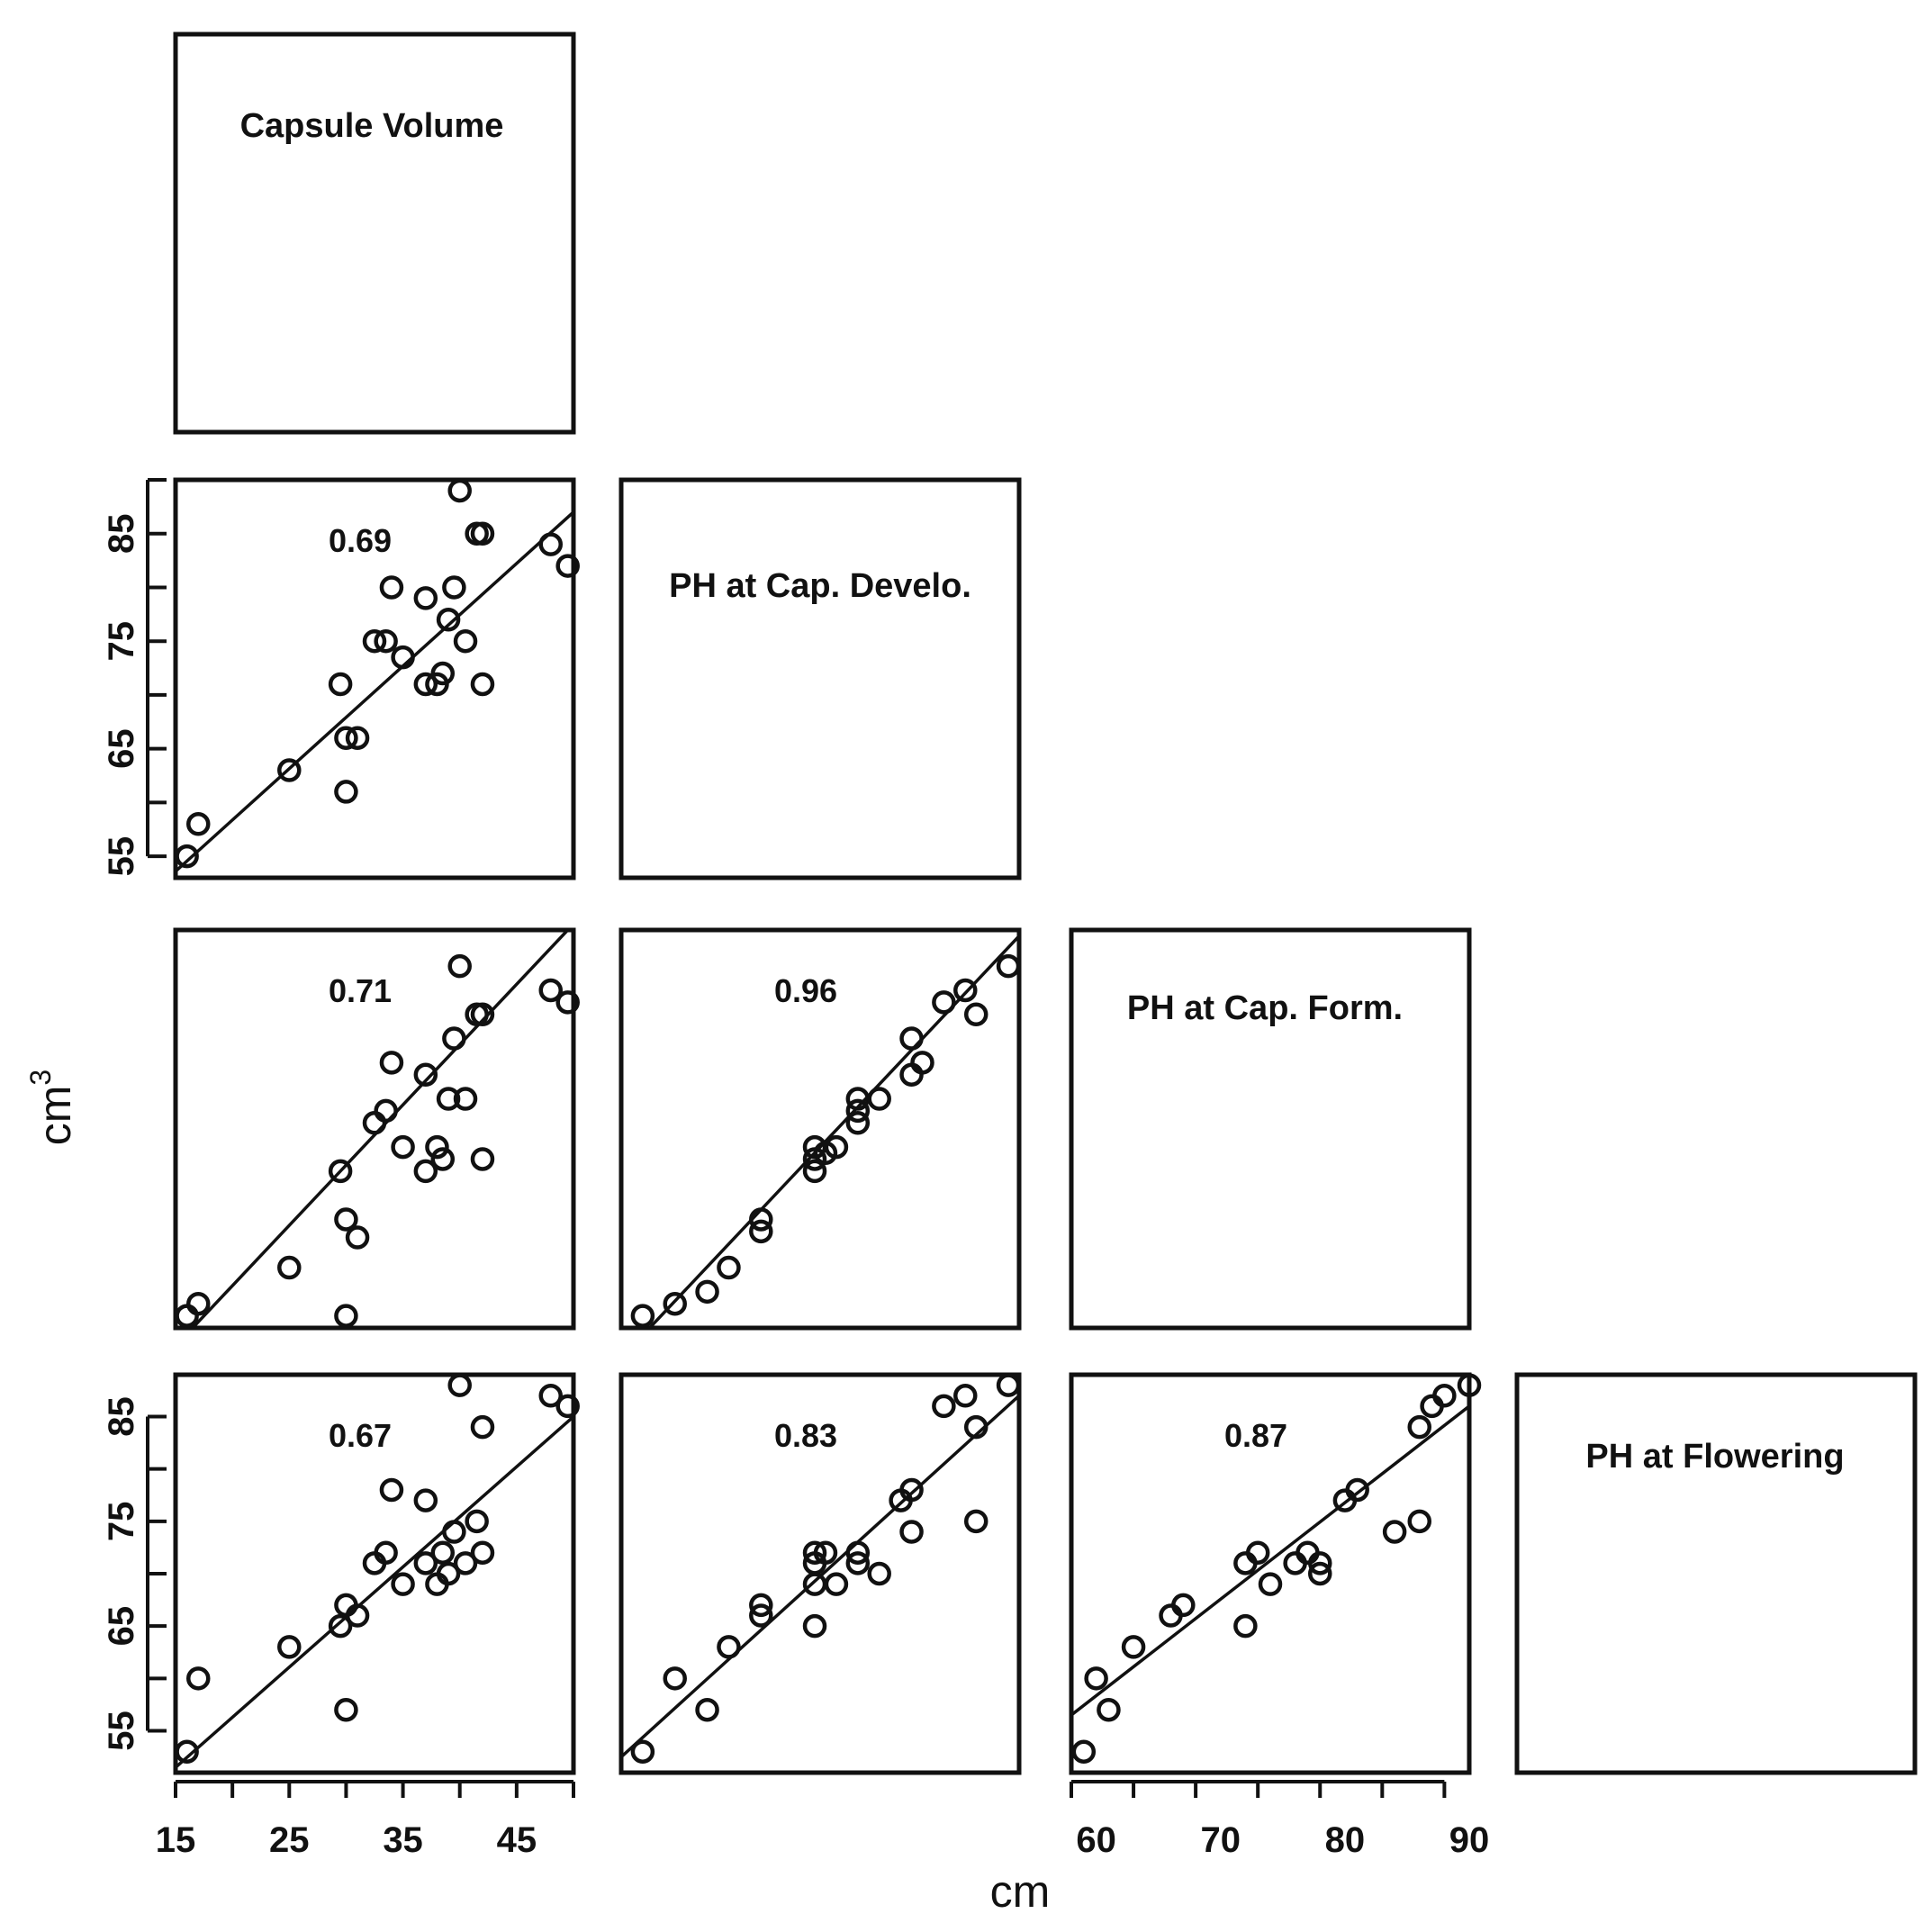  Describe the element at coordinates (372, 126) in the screenshot. I see `diag-label-capsule-volume: Capsule Volume` at that location.